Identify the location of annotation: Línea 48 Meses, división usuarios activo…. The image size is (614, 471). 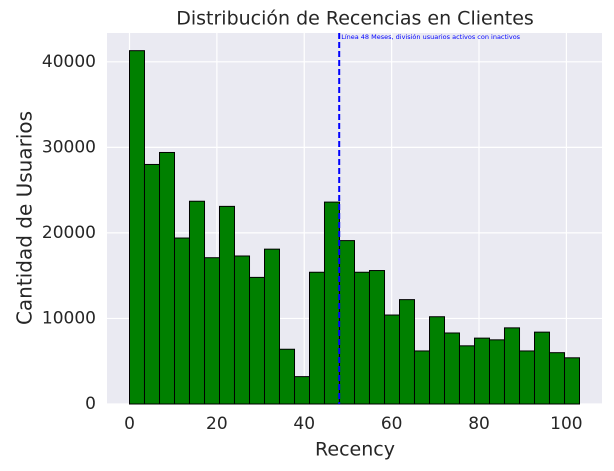
(430, 37).